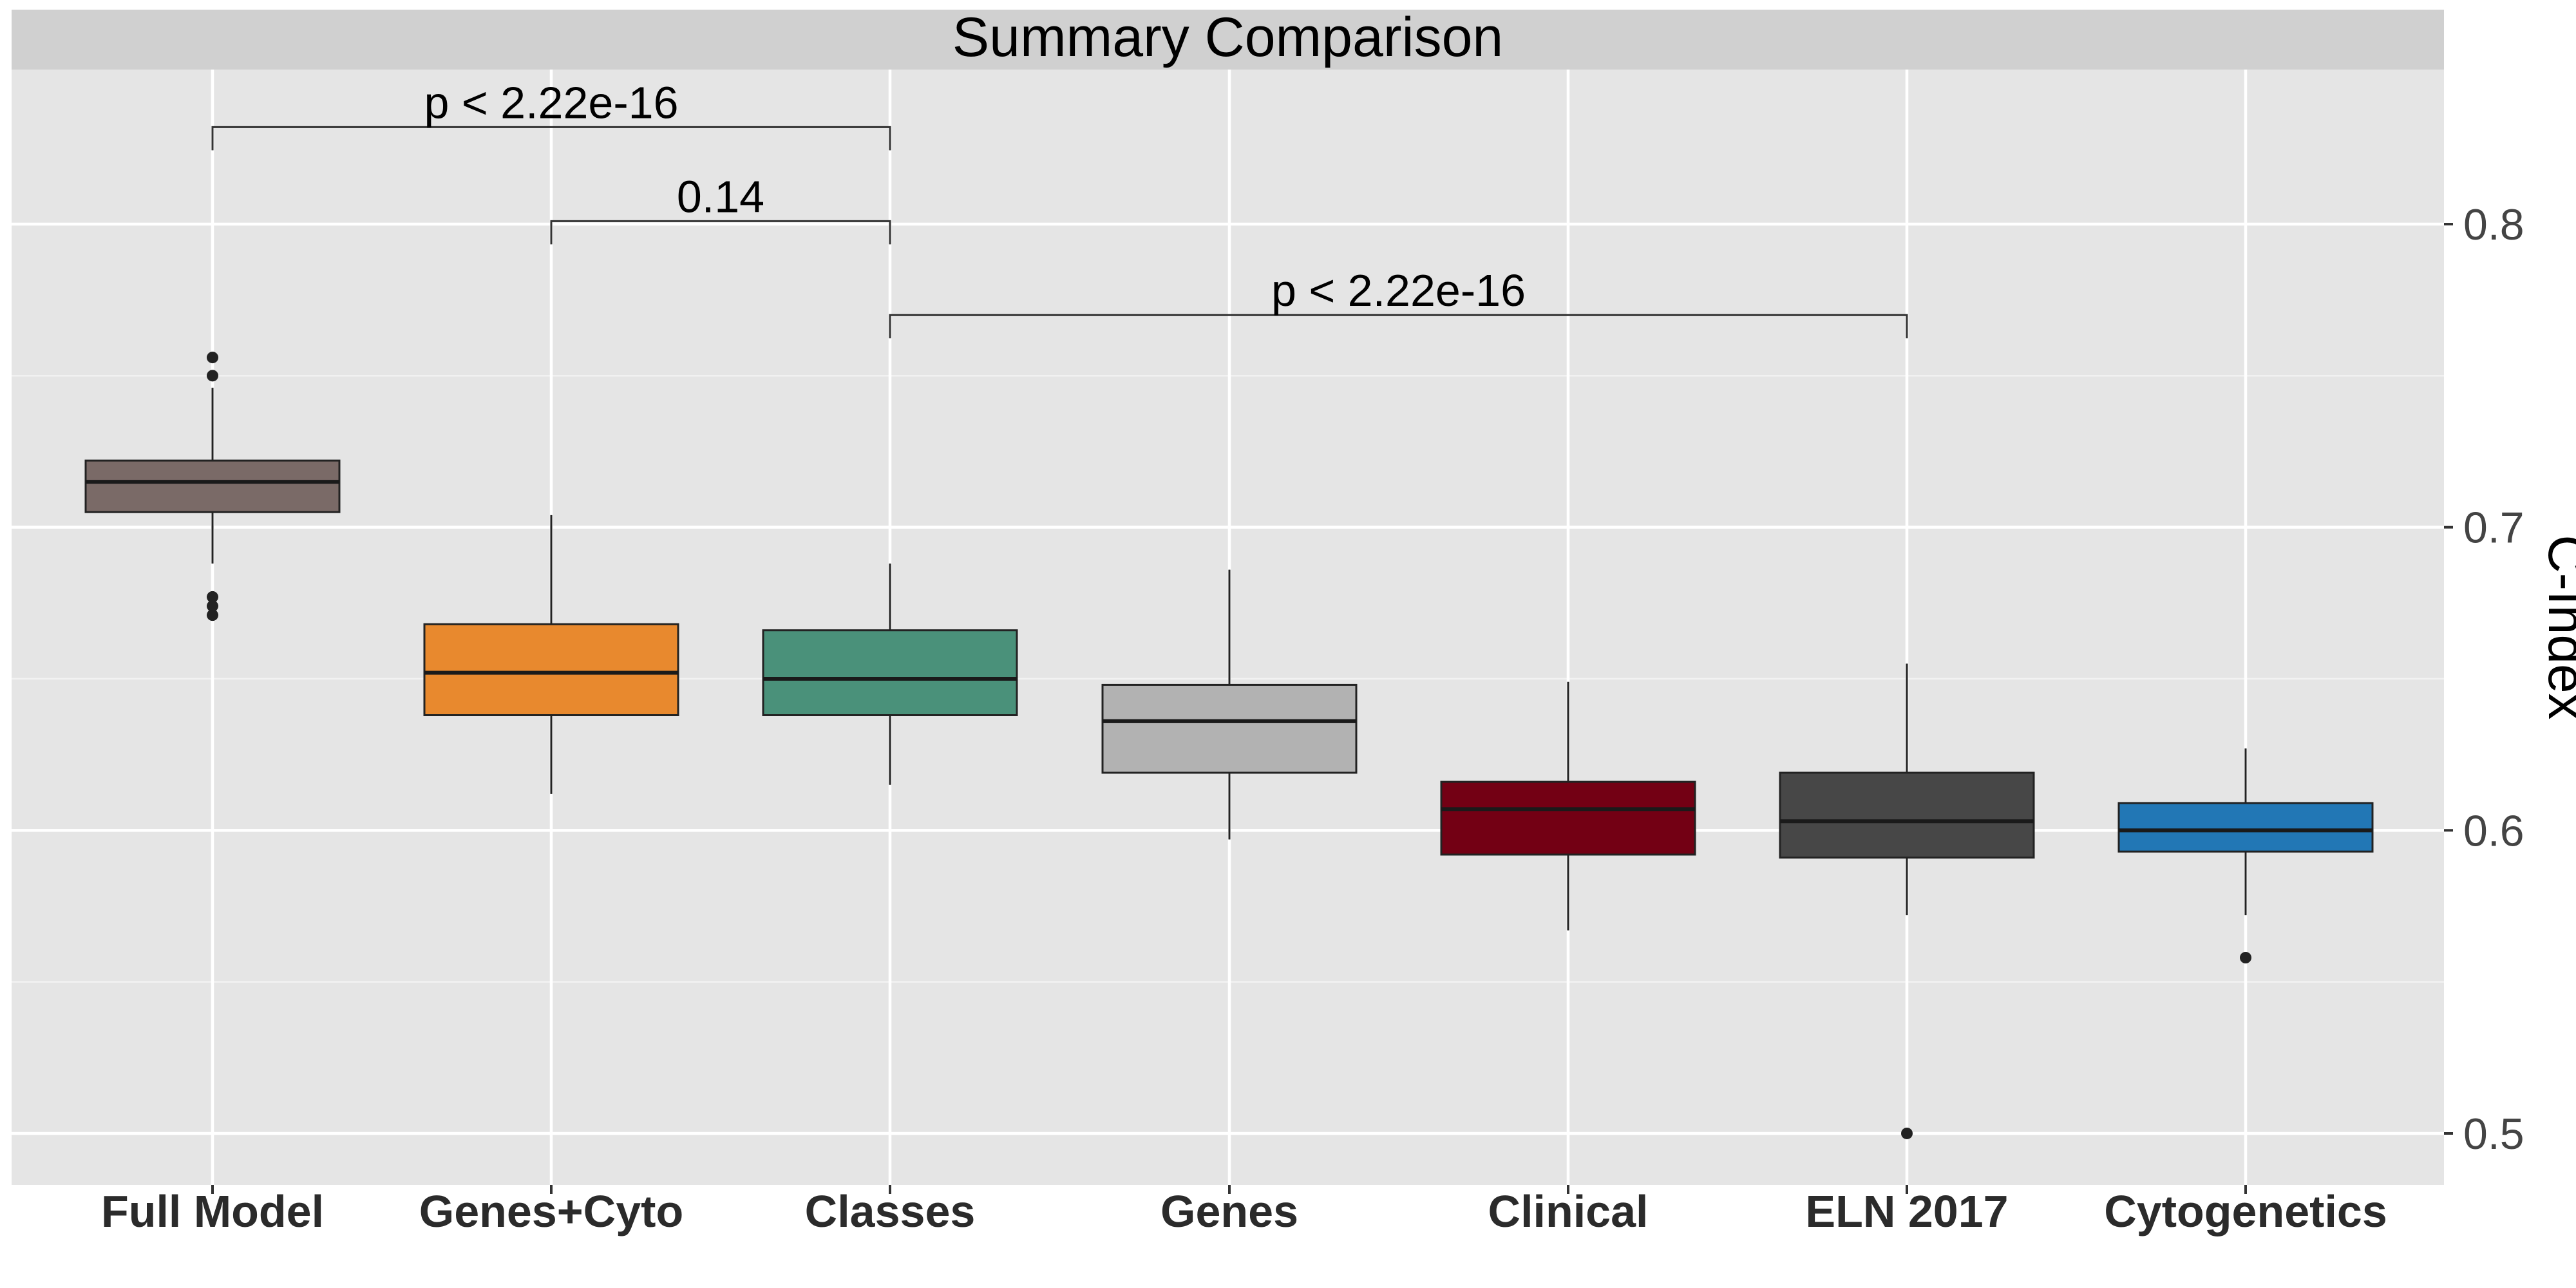  Describe the element at coordinates (890, 1211) in the screenshot. I see `x-tick-label: Classes` at that location.